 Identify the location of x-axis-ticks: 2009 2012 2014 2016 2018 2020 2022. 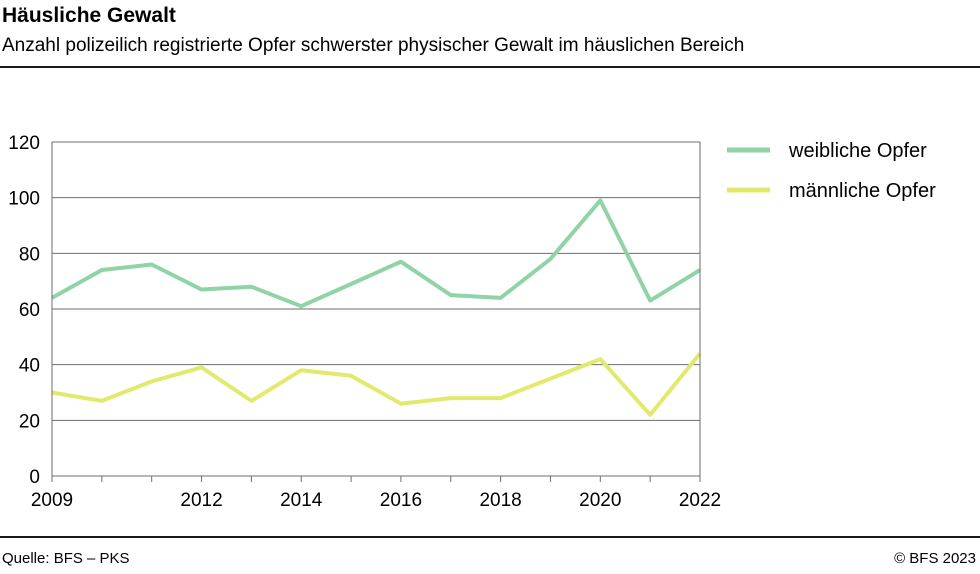
(376, 493).